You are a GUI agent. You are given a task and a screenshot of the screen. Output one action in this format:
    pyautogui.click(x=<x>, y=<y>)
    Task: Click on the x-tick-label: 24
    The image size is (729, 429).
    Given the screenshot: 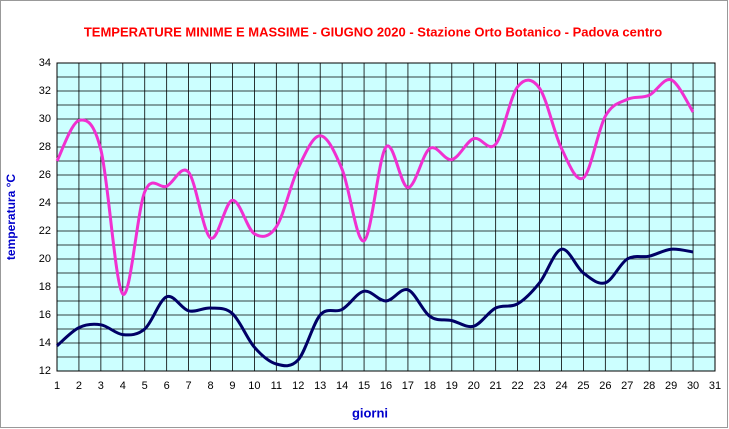 What is the action you would take?
    pyautogui.click(x=561, y=386)
    